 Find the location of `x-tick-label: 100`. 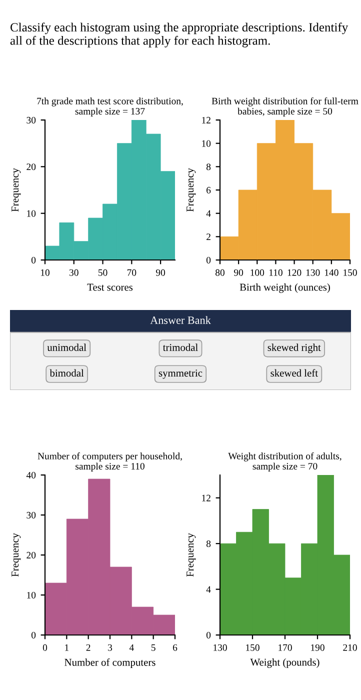

x-tick-label: 100 is located at coordinates (257, 272).